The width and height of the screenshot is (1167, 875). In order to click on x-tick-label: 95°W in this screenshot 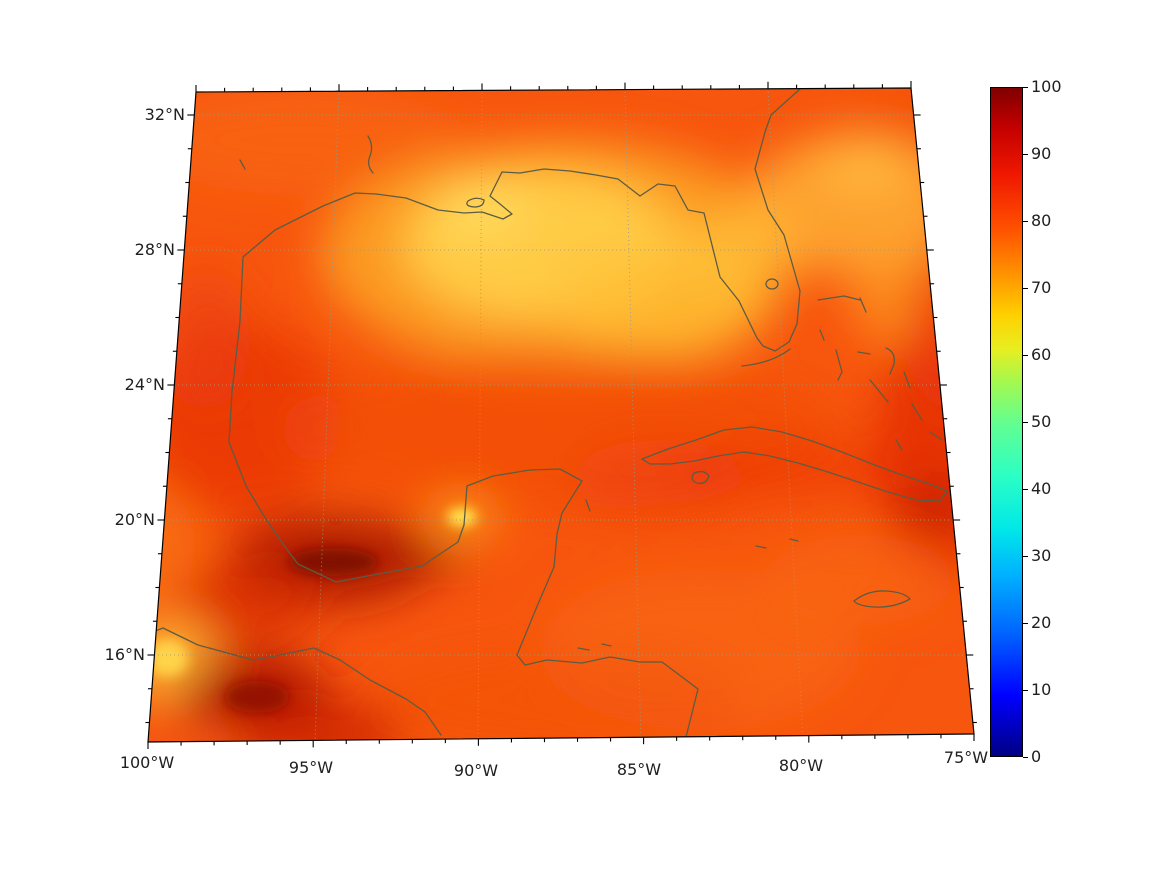, I will do `click(311, 767)`.